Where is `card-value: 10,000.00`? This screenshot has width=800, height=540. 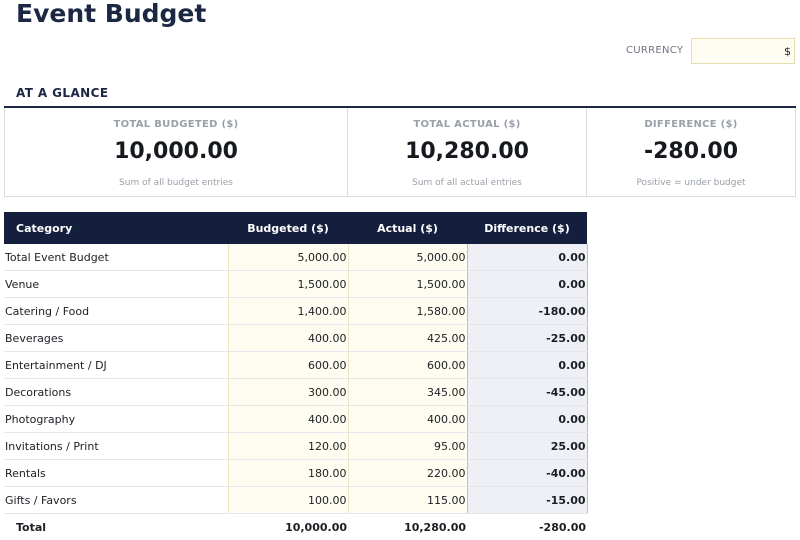 card-value: 10,000.00 is located at coordinates (176, 151).